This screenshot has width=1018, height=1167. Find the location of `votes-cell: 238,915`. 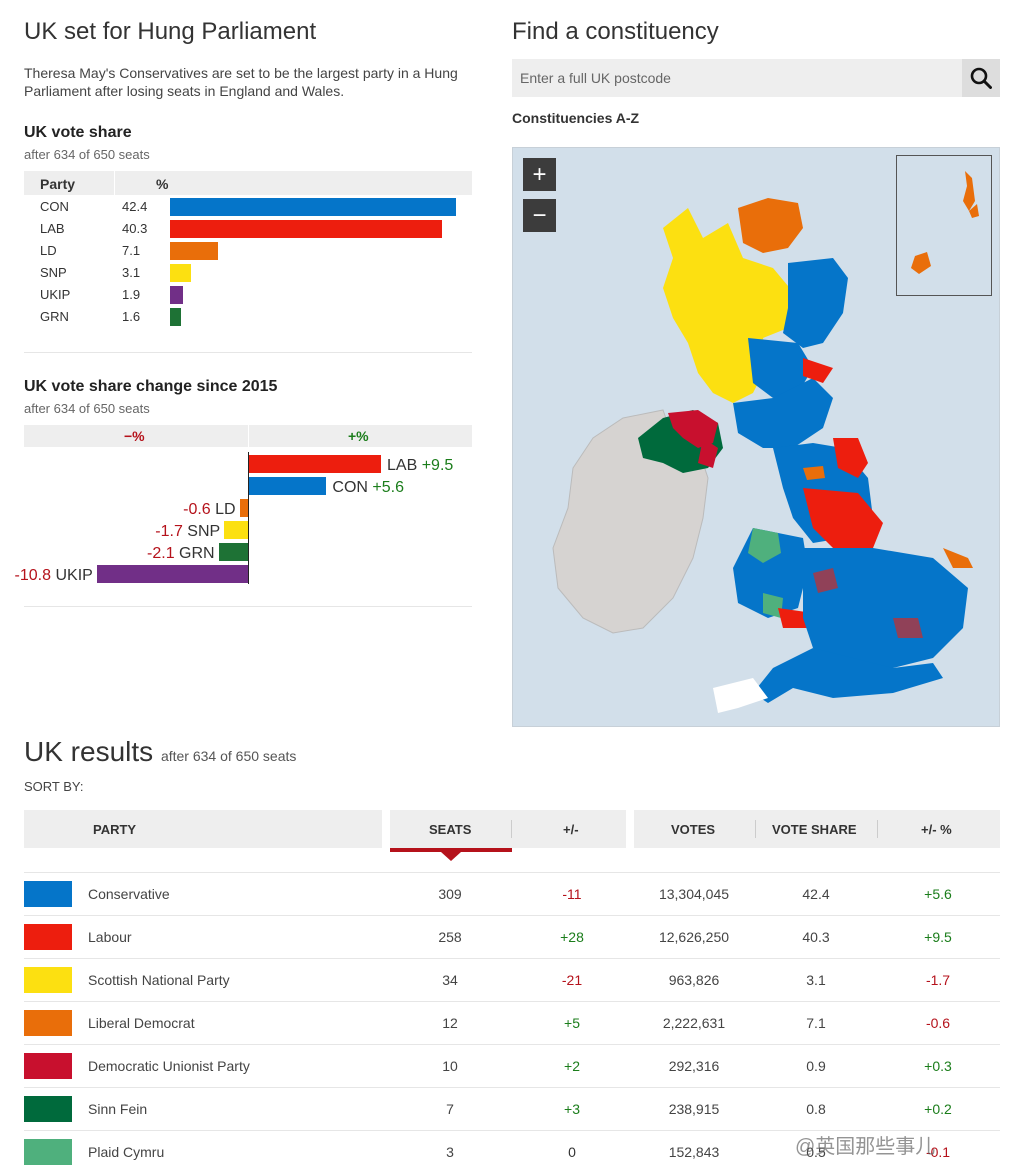

votes-cell: 238,915 is located at coordinates (694, 1109).